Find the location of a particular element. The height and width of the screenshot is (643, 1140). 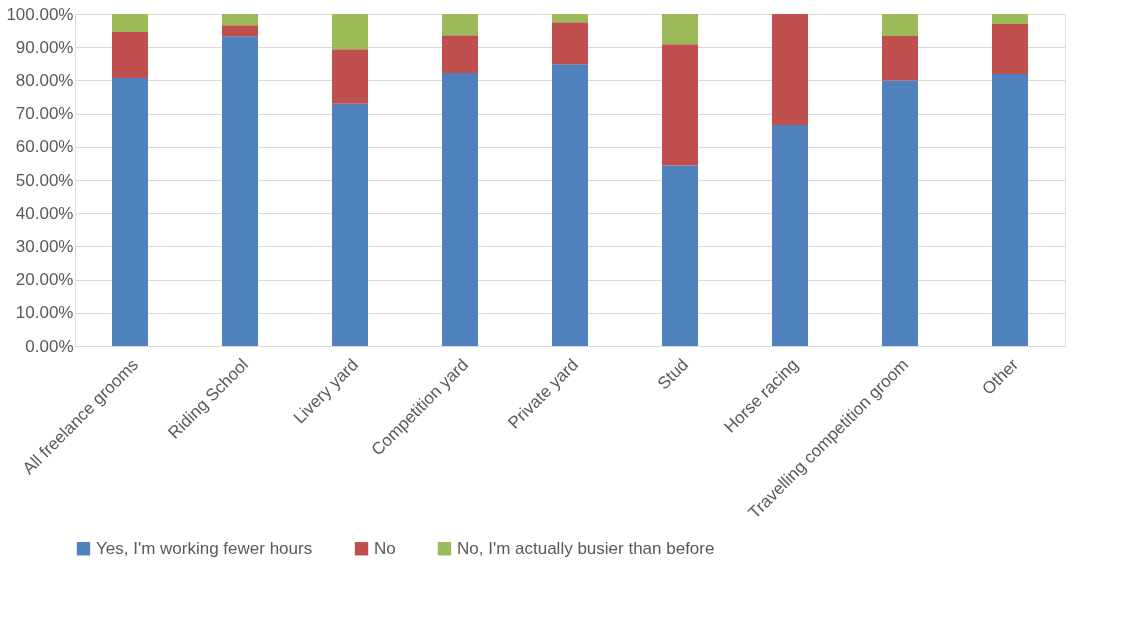

y-tick-label: 40.00% is located at coordinates (44, 213).